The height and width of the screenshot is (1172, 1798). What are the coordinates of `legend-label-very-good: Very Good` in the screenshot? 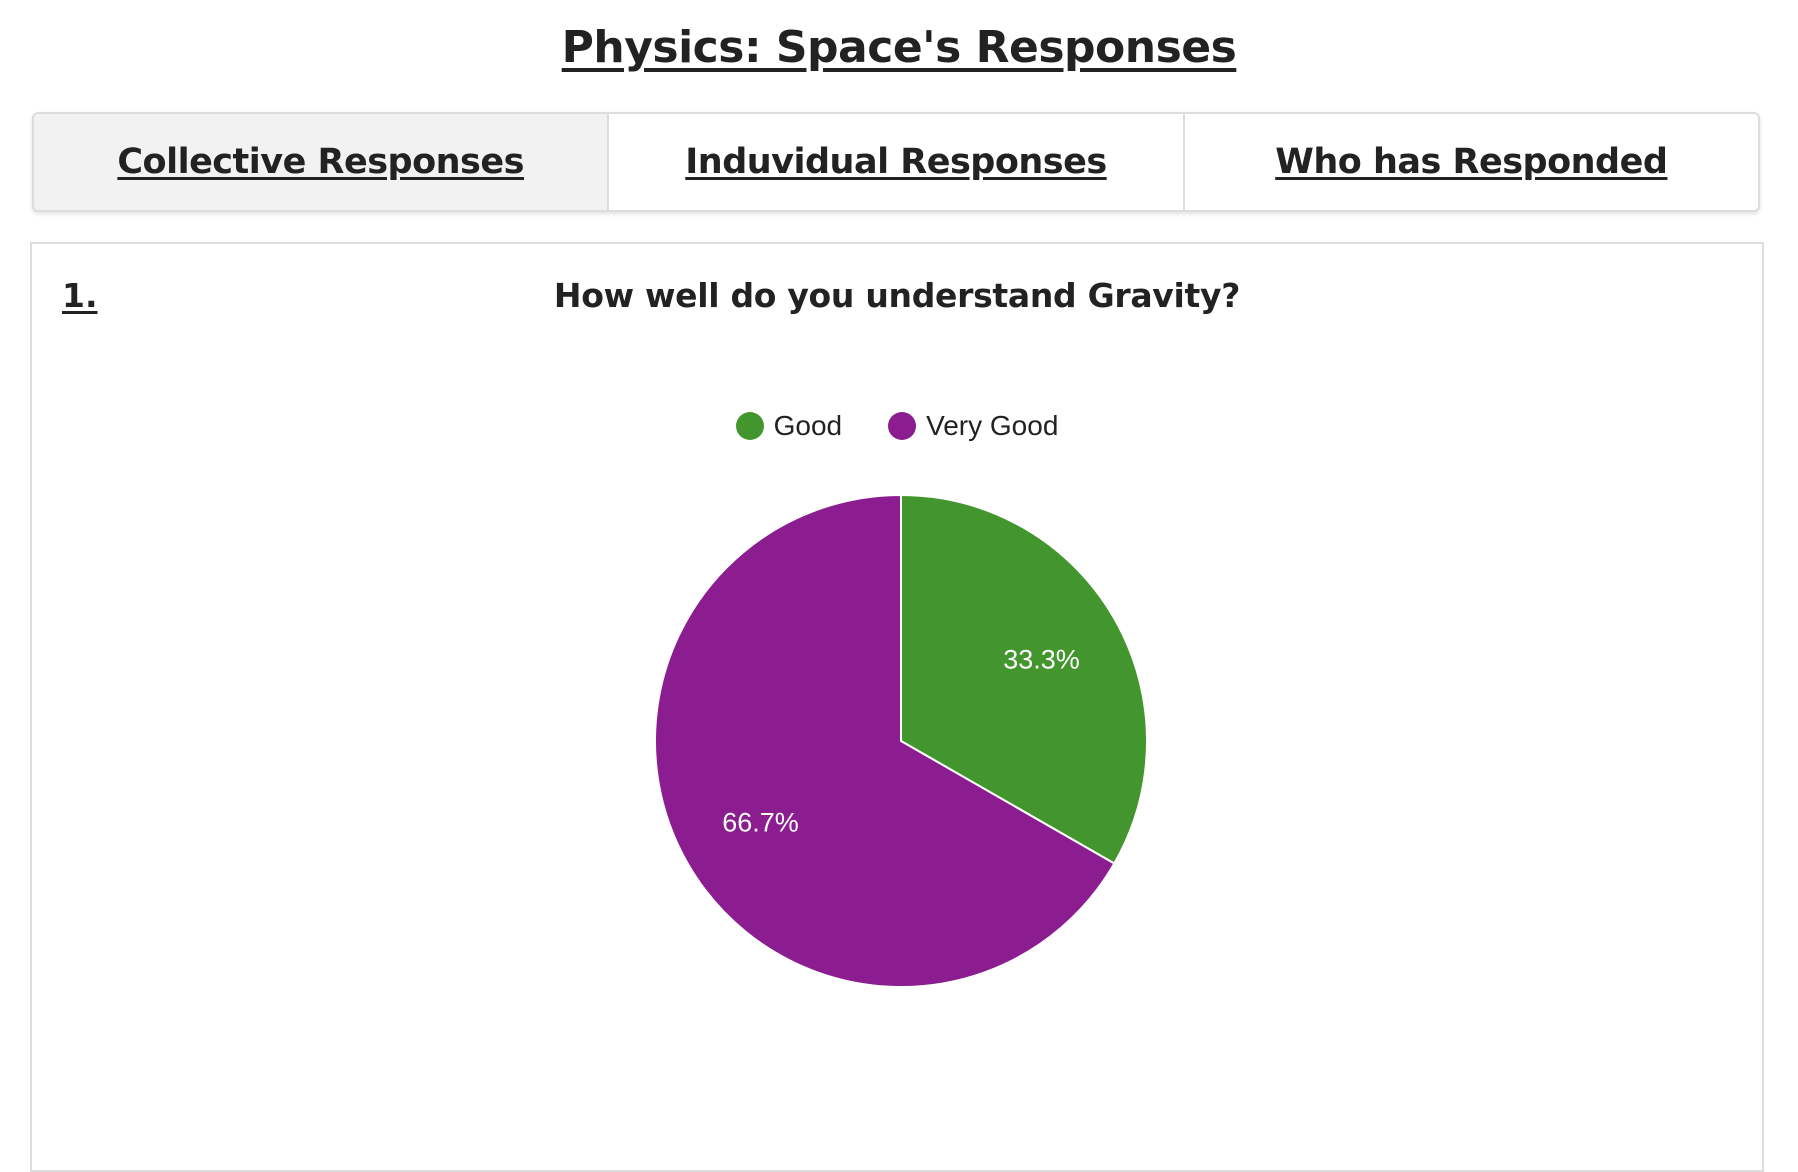 It's located at (992, 425).